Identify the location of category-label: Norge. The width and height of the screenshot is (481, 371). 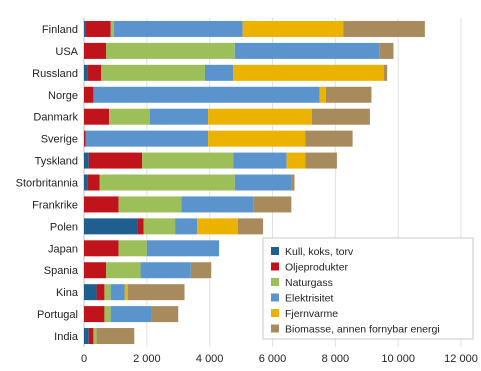
(63, 96).